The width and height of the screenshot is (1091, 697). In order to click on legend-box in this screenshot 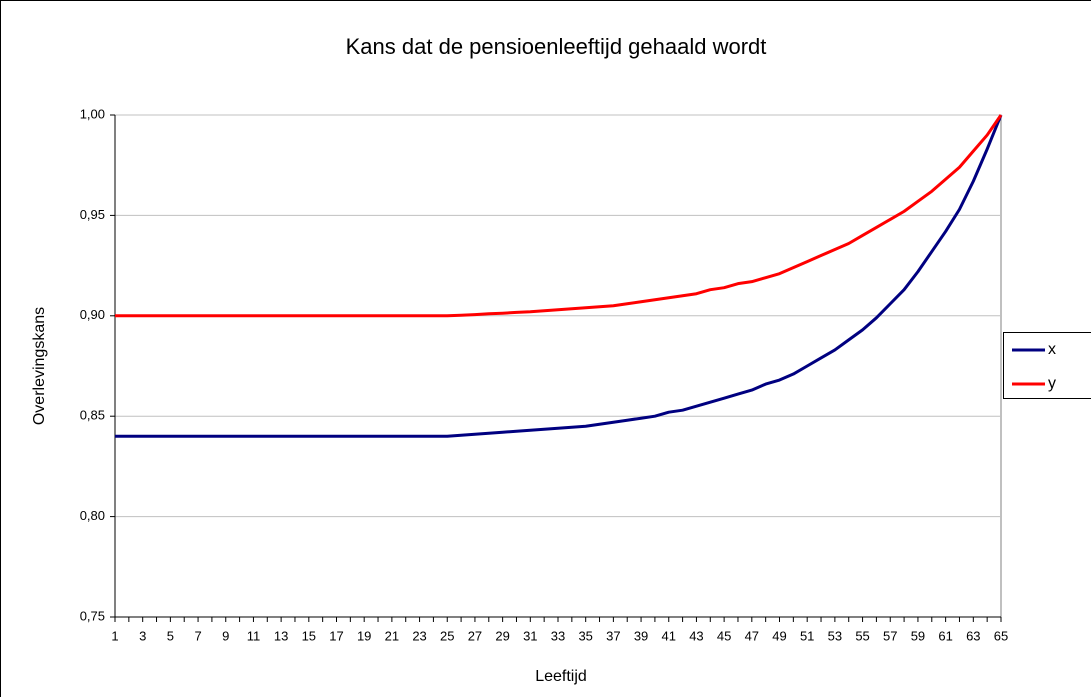, I will do `click(1047, 365)`.